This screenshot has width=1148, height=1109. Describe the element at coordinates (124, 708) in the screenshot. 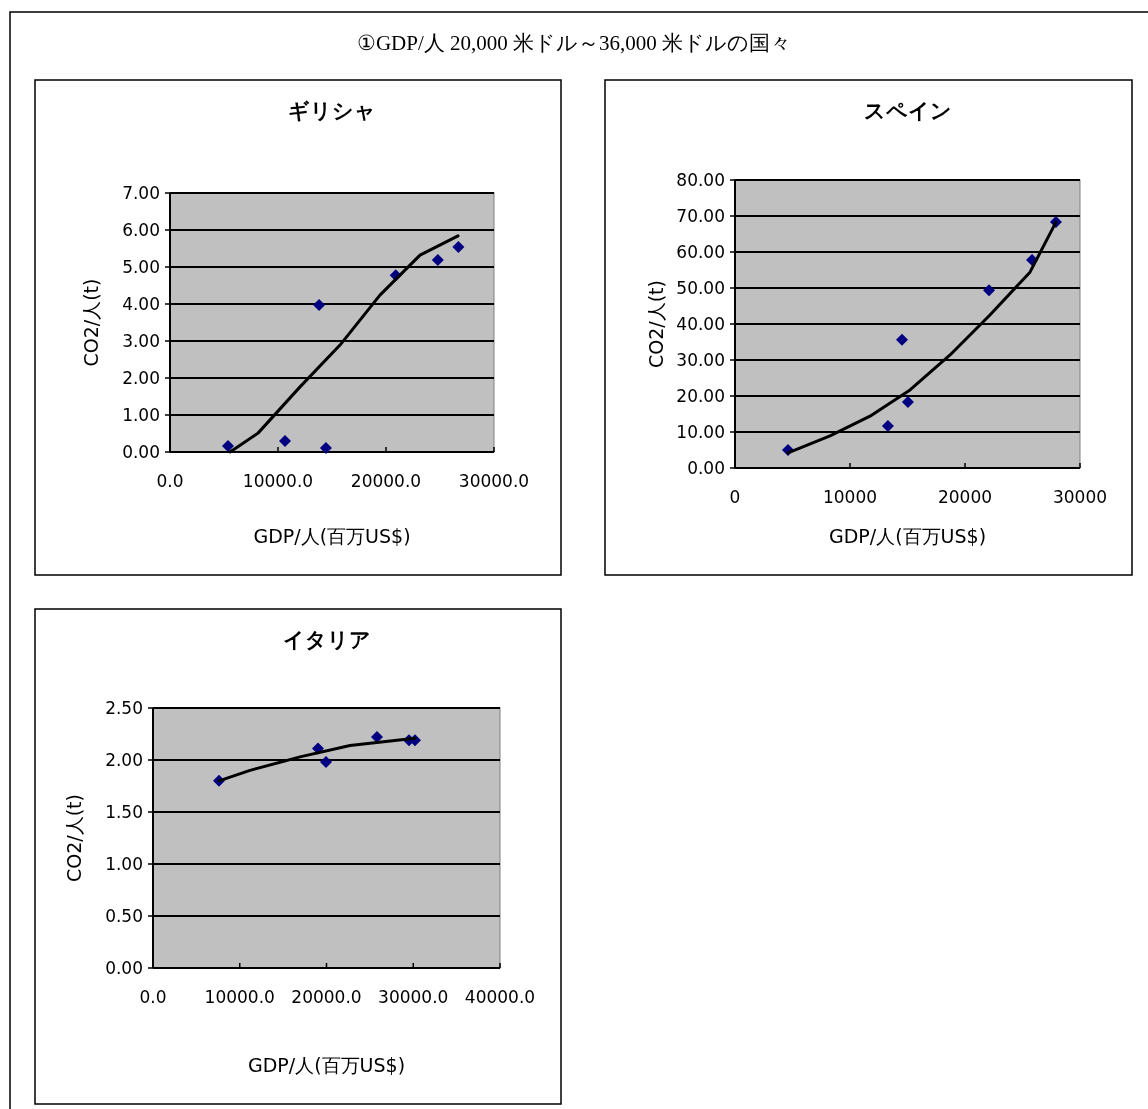

I see `y-tick-label: 2.50` at that location.